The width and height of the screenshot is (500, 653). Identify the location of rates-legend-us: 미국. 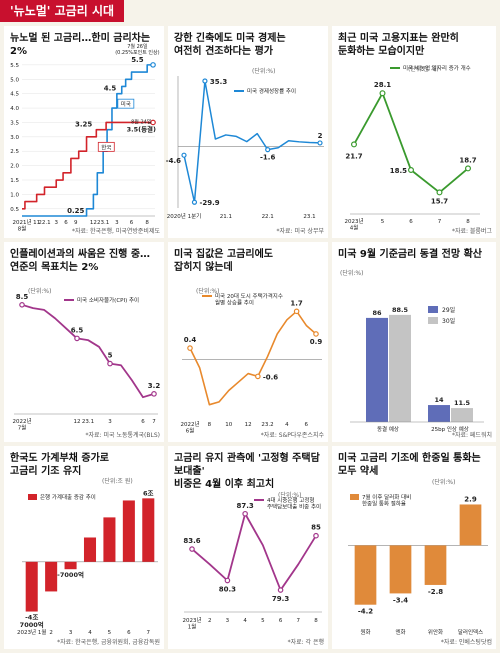
(126, 104).